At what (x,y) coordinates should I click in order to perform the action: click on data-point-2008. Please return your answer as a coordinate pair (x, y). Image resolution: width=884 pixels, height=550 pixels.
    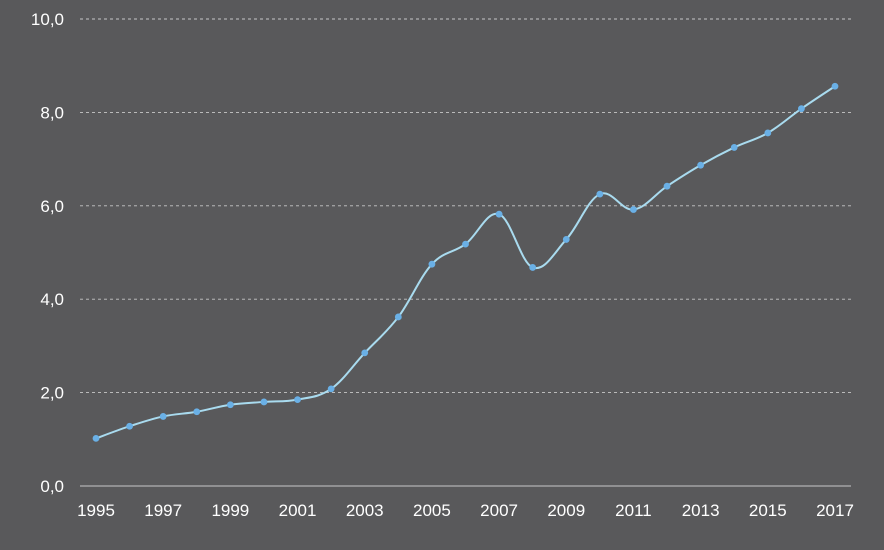
    Looking at the image, I should click on (533, 267).